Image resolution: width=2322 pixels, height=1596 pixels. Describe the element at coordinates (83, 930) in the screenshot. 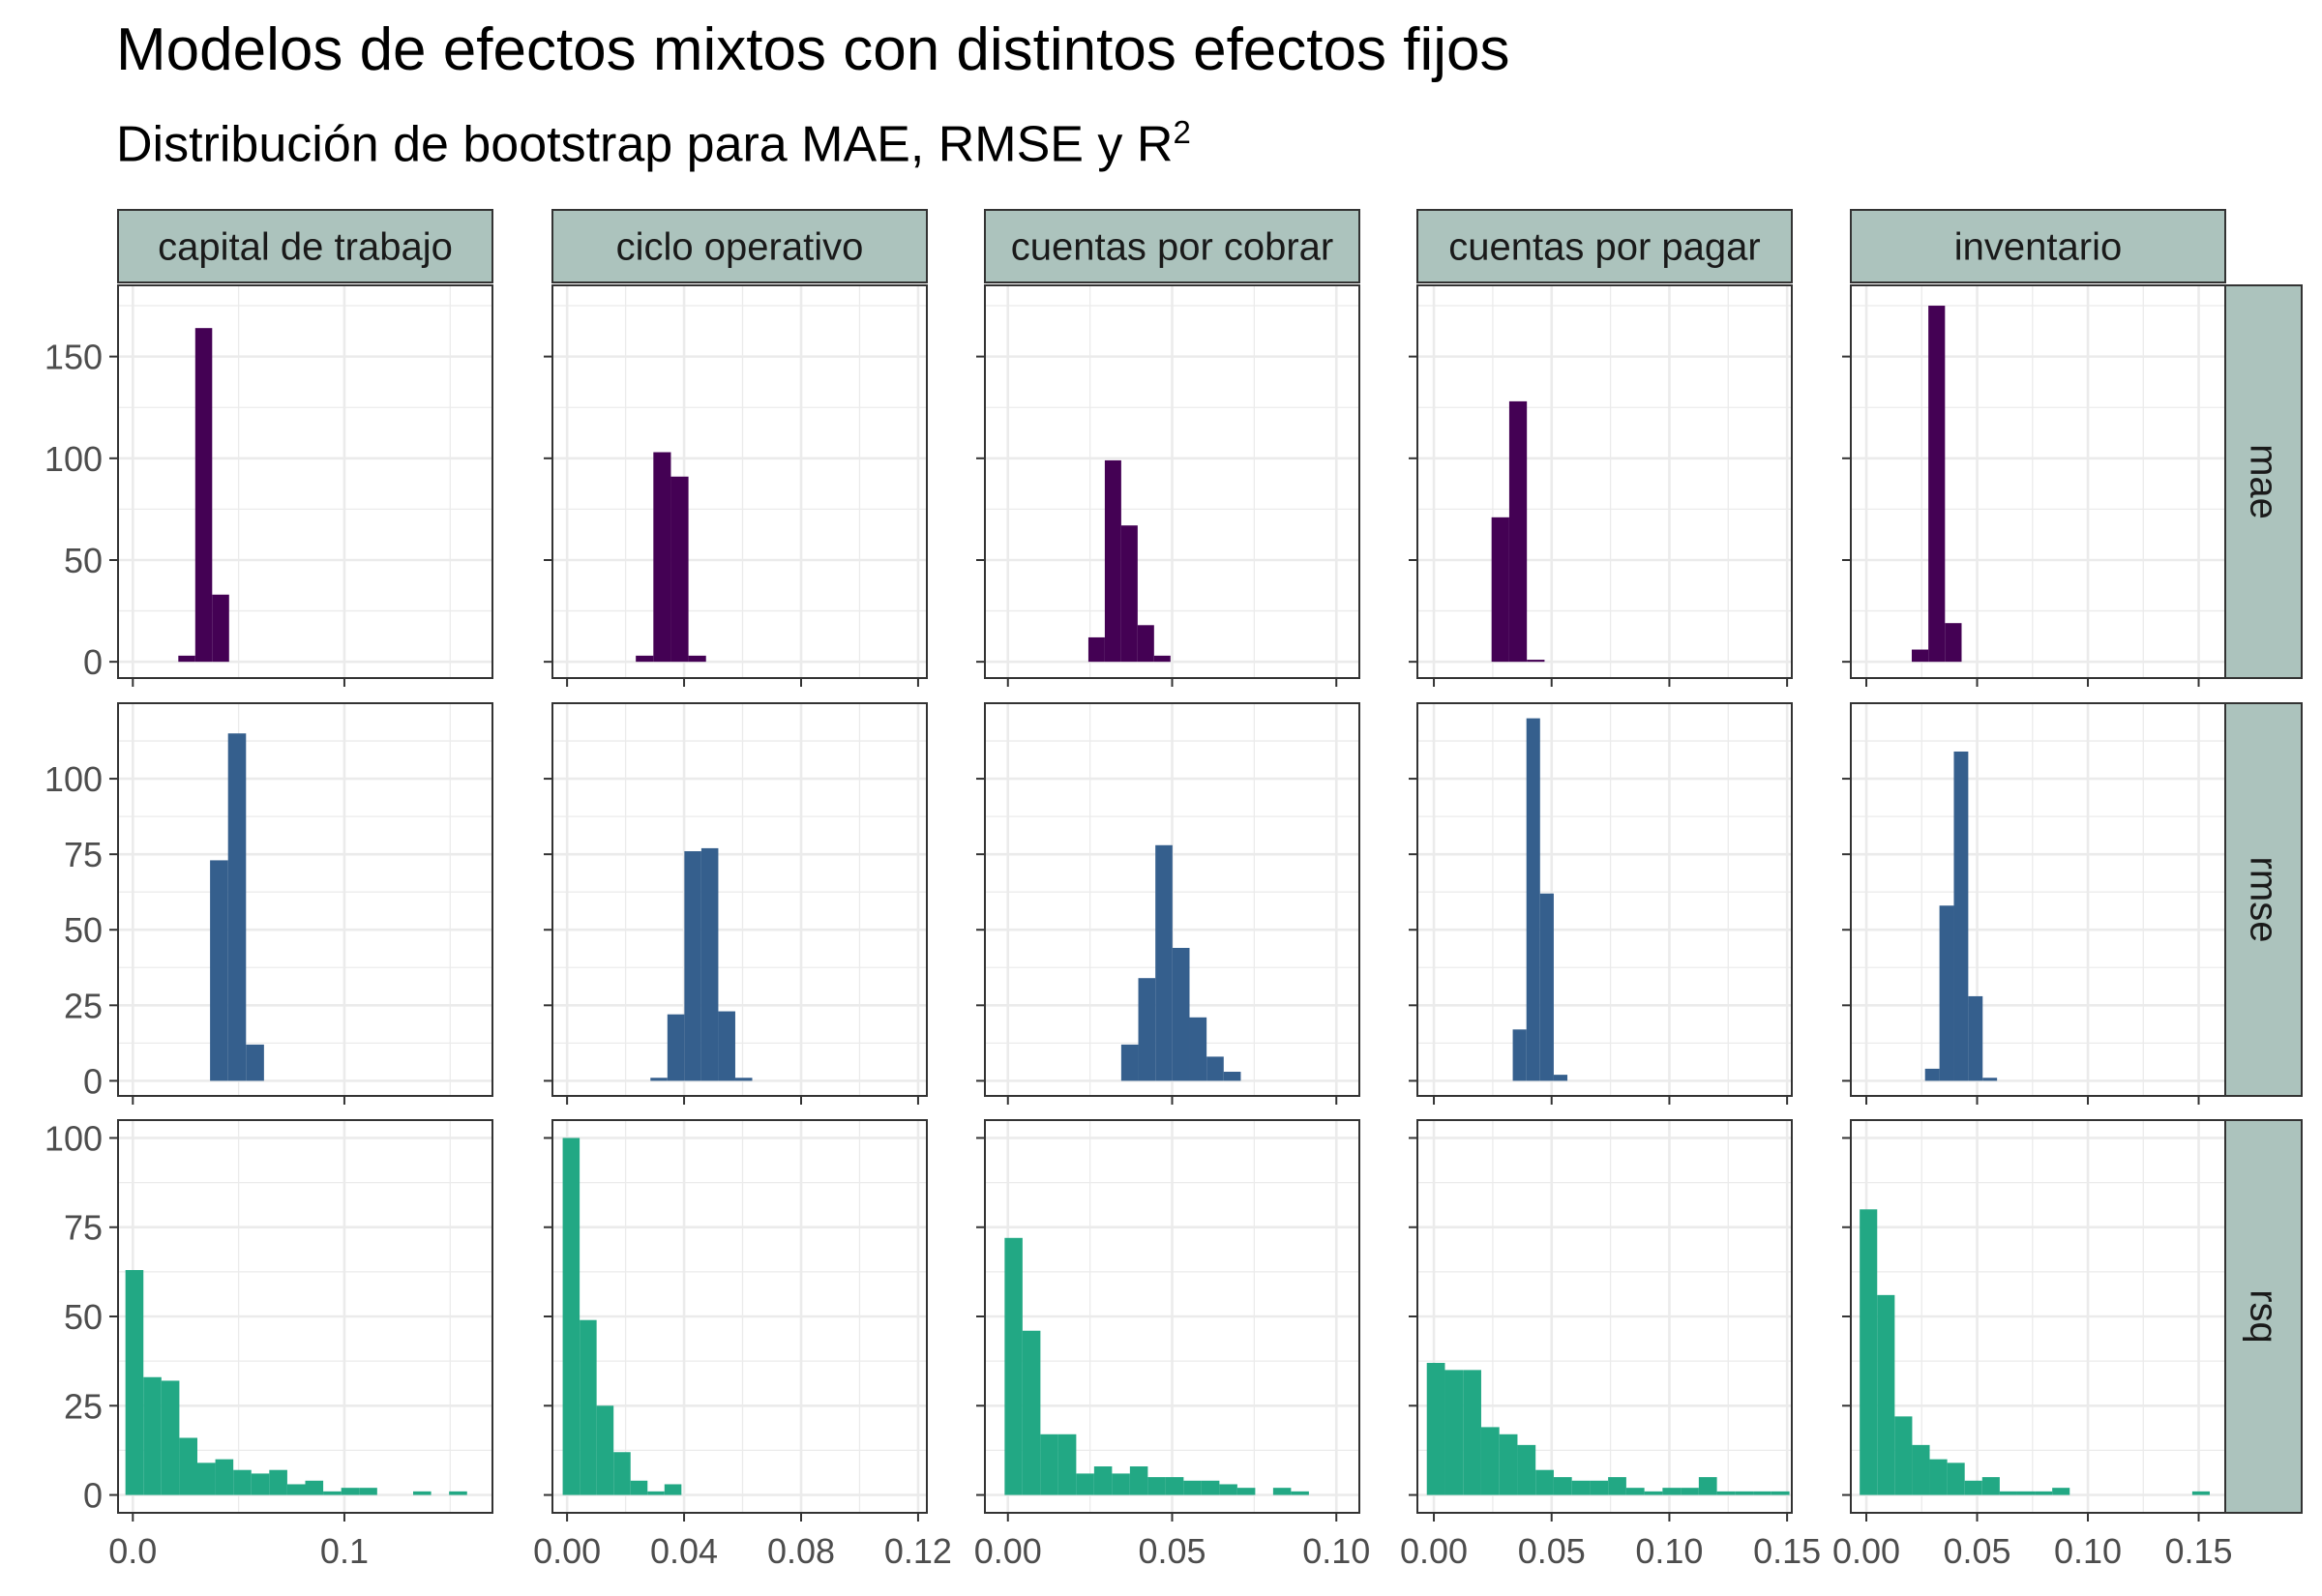

I see `y-tick-label-rmse: 50` at that location.